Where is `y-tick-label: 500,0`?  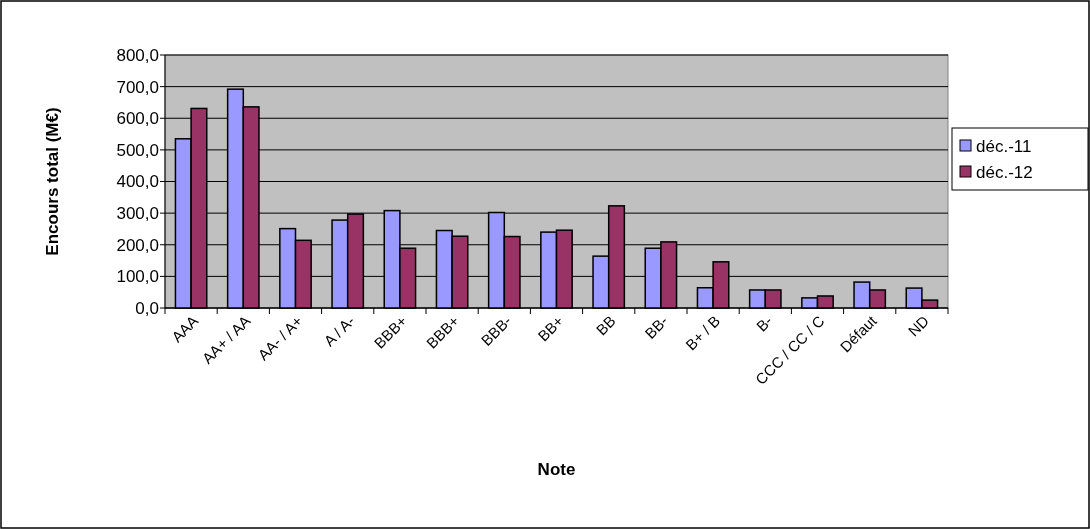
y-tick-label: 500,0 is located at coordinates (137, 150).